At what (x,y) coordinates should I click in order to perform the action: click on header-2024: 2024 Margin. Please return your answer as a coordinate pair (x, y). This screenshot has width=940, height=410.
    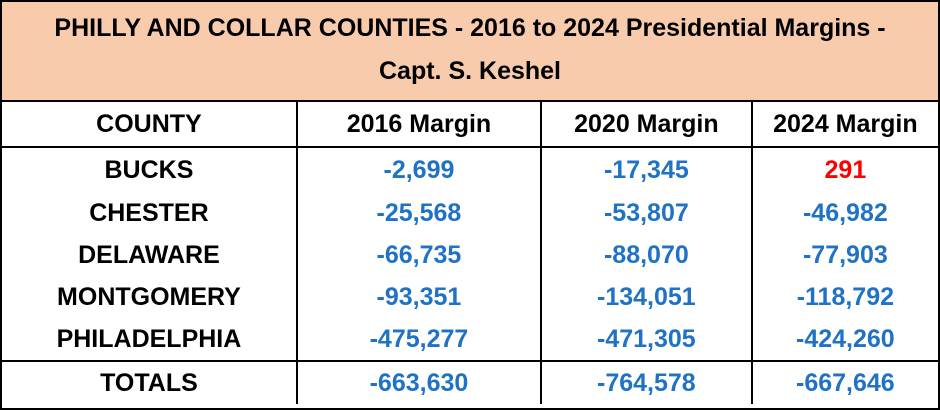
    Looking at the image, I should click on (844, 125).